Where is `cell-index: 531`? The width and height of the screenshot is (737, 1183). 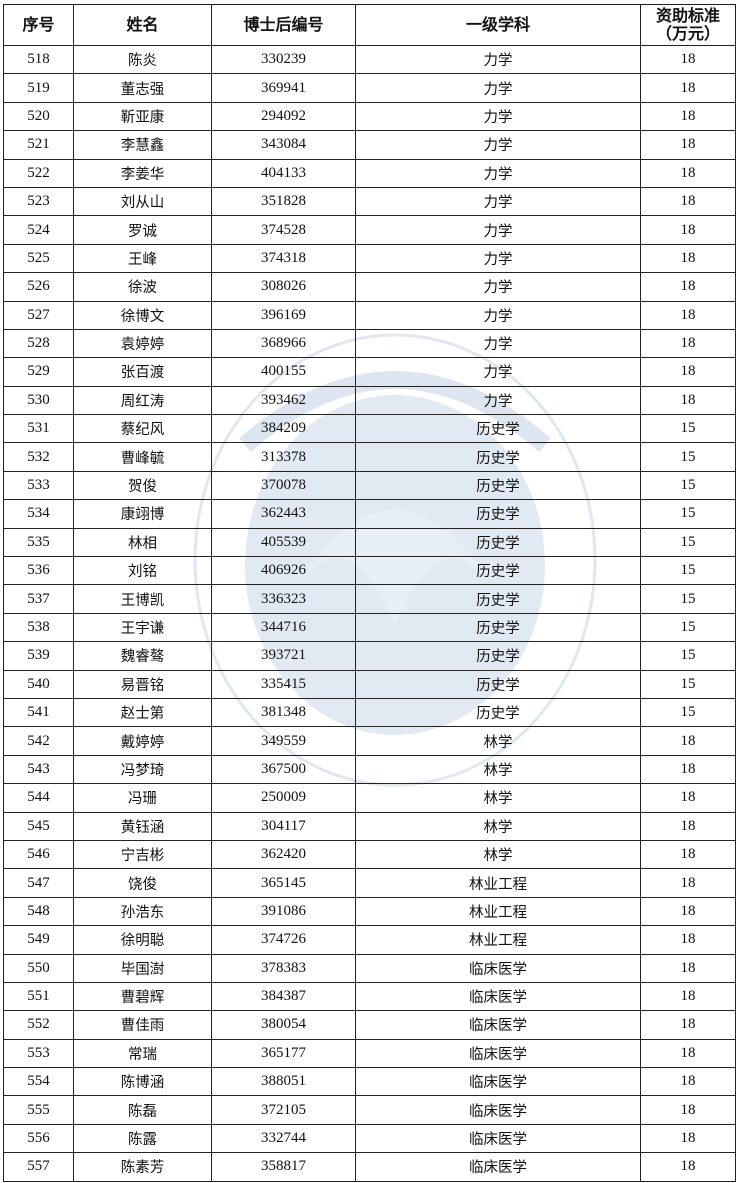
cell-index: 531 is located at coordinates (38, 429).